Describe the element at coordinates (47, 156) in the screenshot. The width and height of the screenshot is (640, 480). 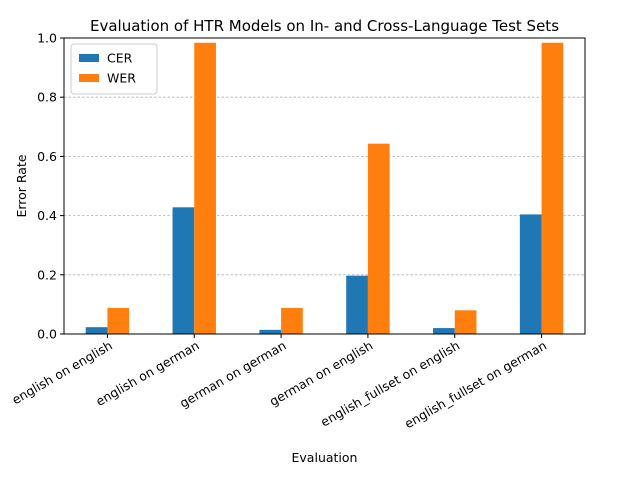
I see `y-tick-label: 0.6` at that location.